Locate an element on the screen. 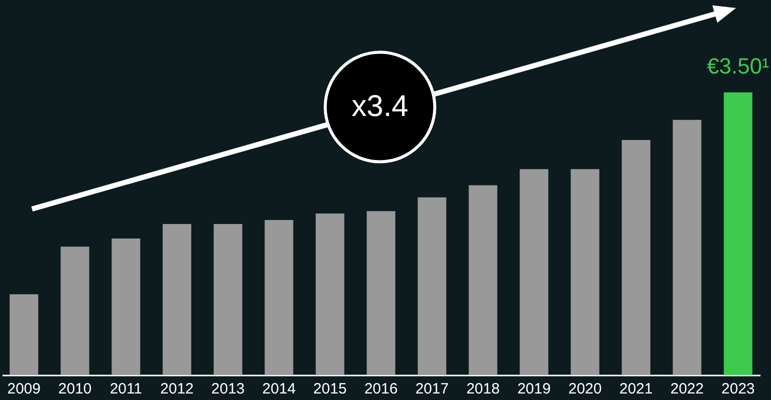 The height and width of the screenshot is (400, 771). x-tick-label: 2018 is located at coordinates (483, 389).